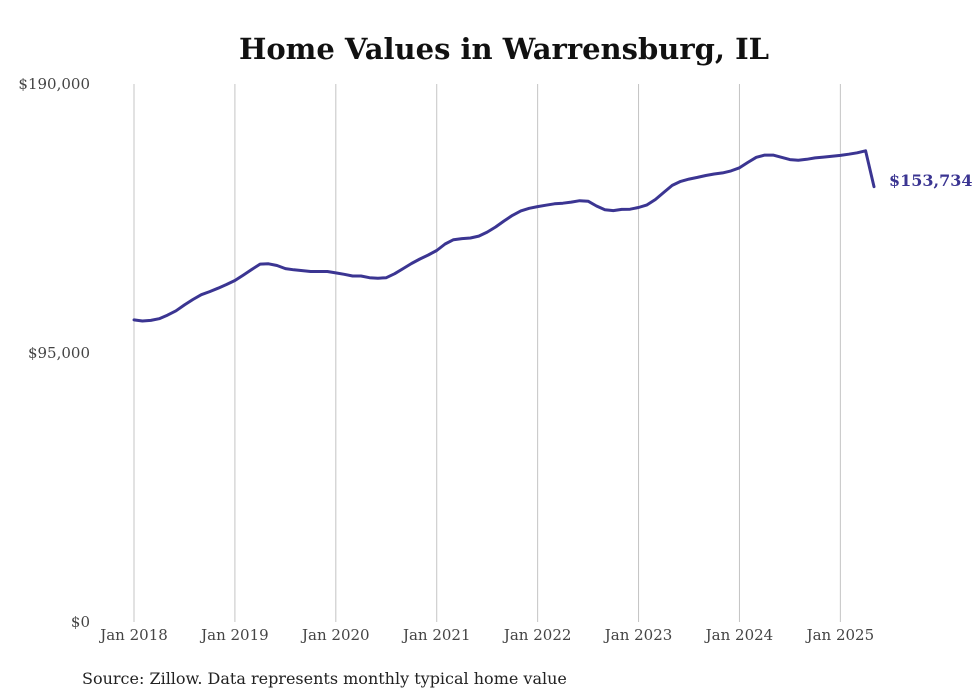  Describe the element at coordinates (840, 635) in the screenshot. I see `x-tick-label: Jan 2025` at that location.